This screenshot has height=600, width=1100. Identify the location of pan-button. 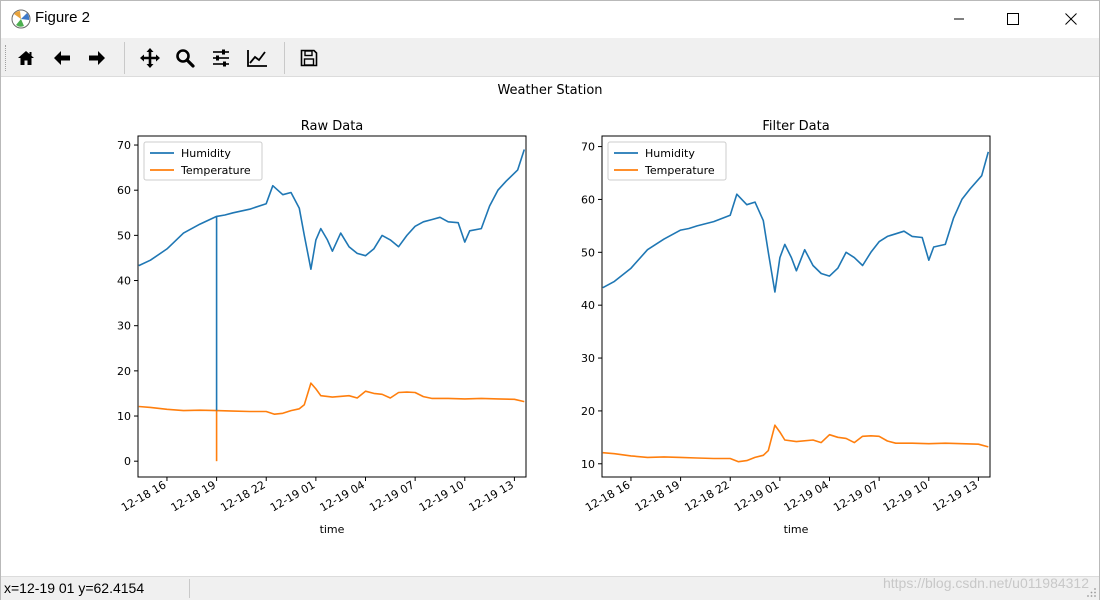
(150, 58).